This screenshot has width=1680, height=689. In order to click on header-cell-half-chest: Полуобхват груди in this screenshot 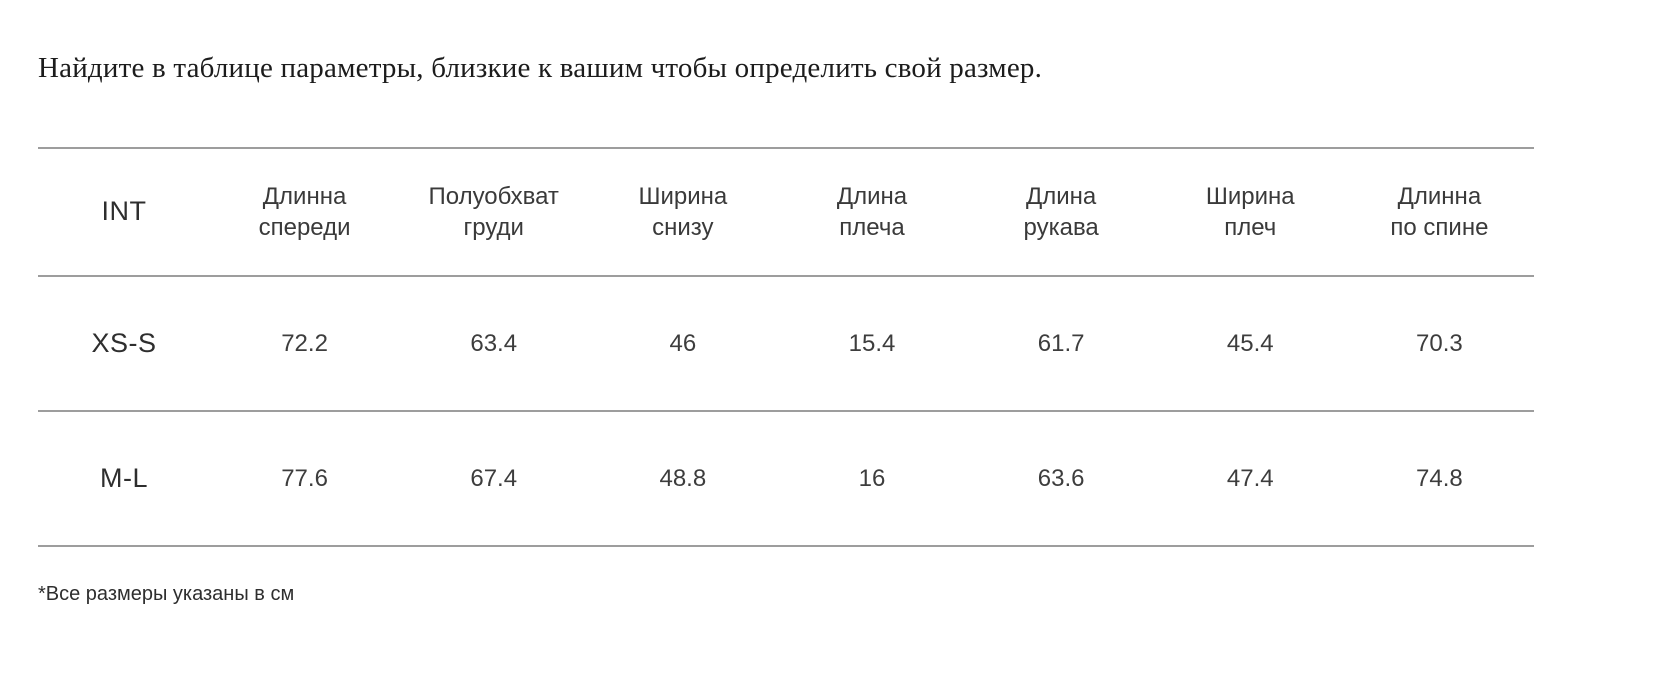, I will do `click(493, 211)`.